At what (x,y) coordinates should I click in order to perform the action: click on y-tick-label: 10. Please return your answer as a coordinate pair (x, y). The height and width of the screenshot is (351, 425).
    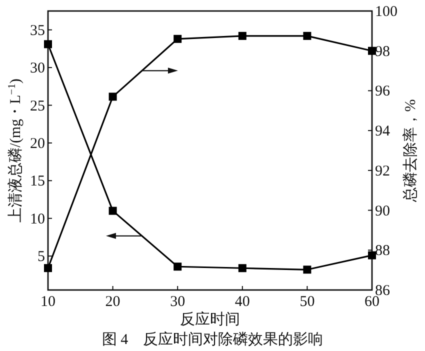
    Looking at the image, I should click on (37, 219).